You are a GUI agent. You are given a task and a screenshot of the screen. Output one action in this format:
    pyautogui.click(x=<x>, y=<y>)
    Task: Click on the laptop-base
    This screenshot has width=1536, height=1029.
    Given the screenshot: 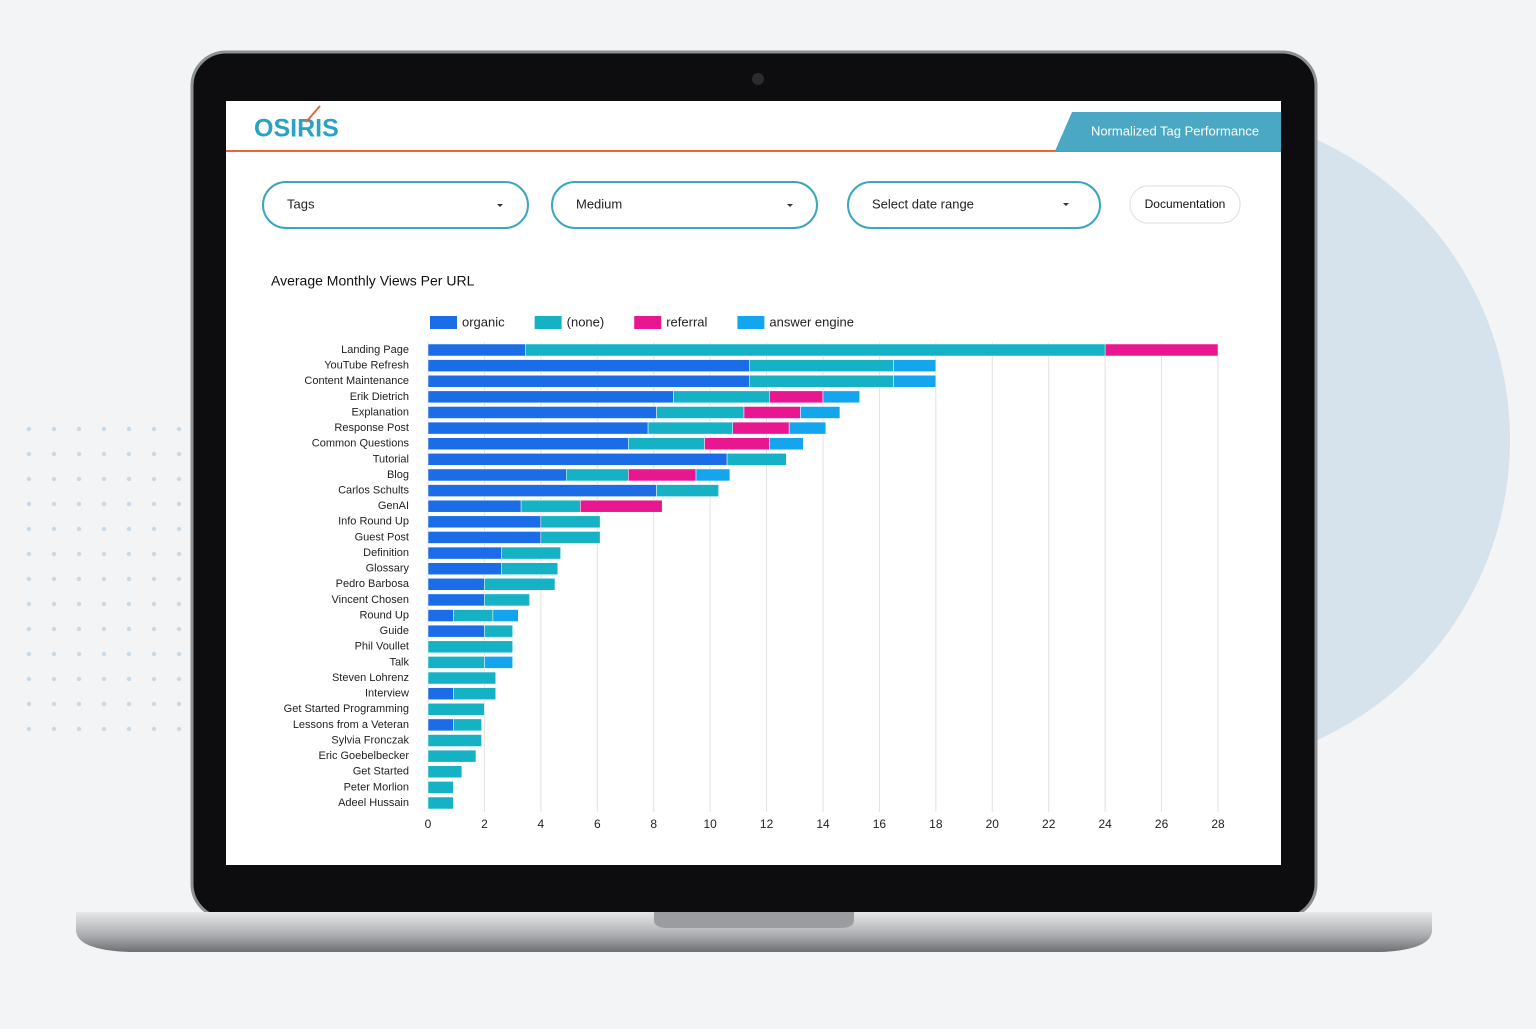 What is the action you would take?
    pyautogui.click(x=754, y=932)
    